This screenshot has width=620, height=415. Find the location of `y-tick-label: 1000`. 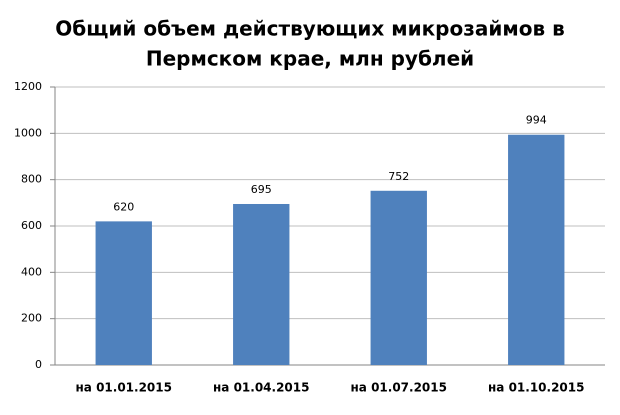

y-tick-label: 1000 is located at coordinates (28, 132).